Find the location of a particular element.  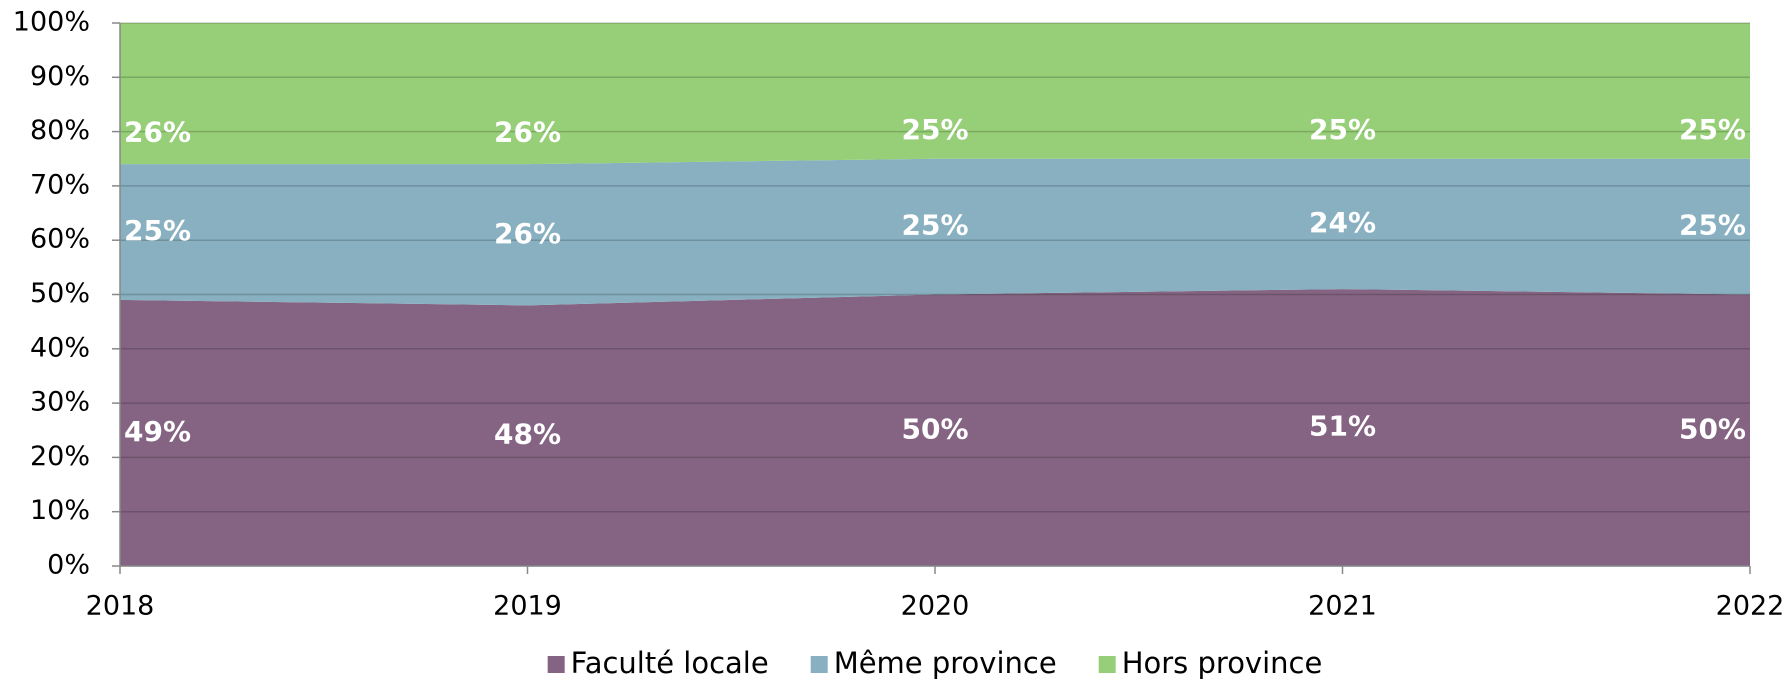

legend-label: Hors province is located at coordinates (1222, 663).